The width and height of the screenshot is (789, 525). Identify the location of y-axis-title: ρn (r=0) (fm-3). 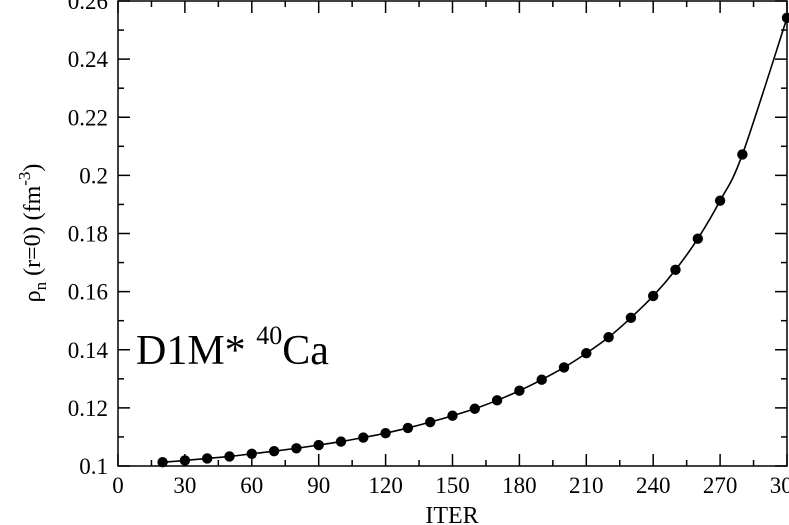
(32, 233).